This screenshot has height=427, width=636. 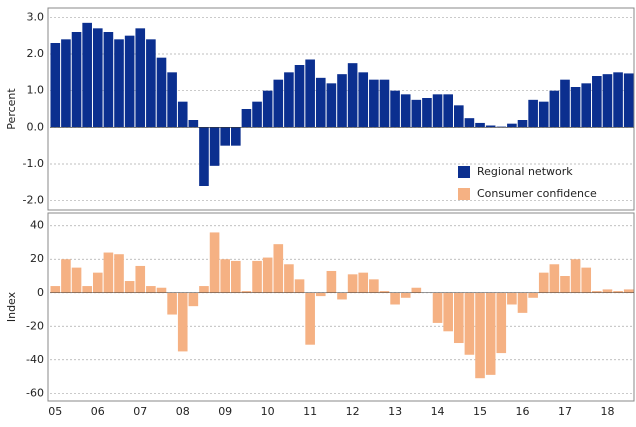 What do you see at coordinates (438, 411) in the screenshot?
I see `x-tick-label: 14` at bounding box center [438, 411].